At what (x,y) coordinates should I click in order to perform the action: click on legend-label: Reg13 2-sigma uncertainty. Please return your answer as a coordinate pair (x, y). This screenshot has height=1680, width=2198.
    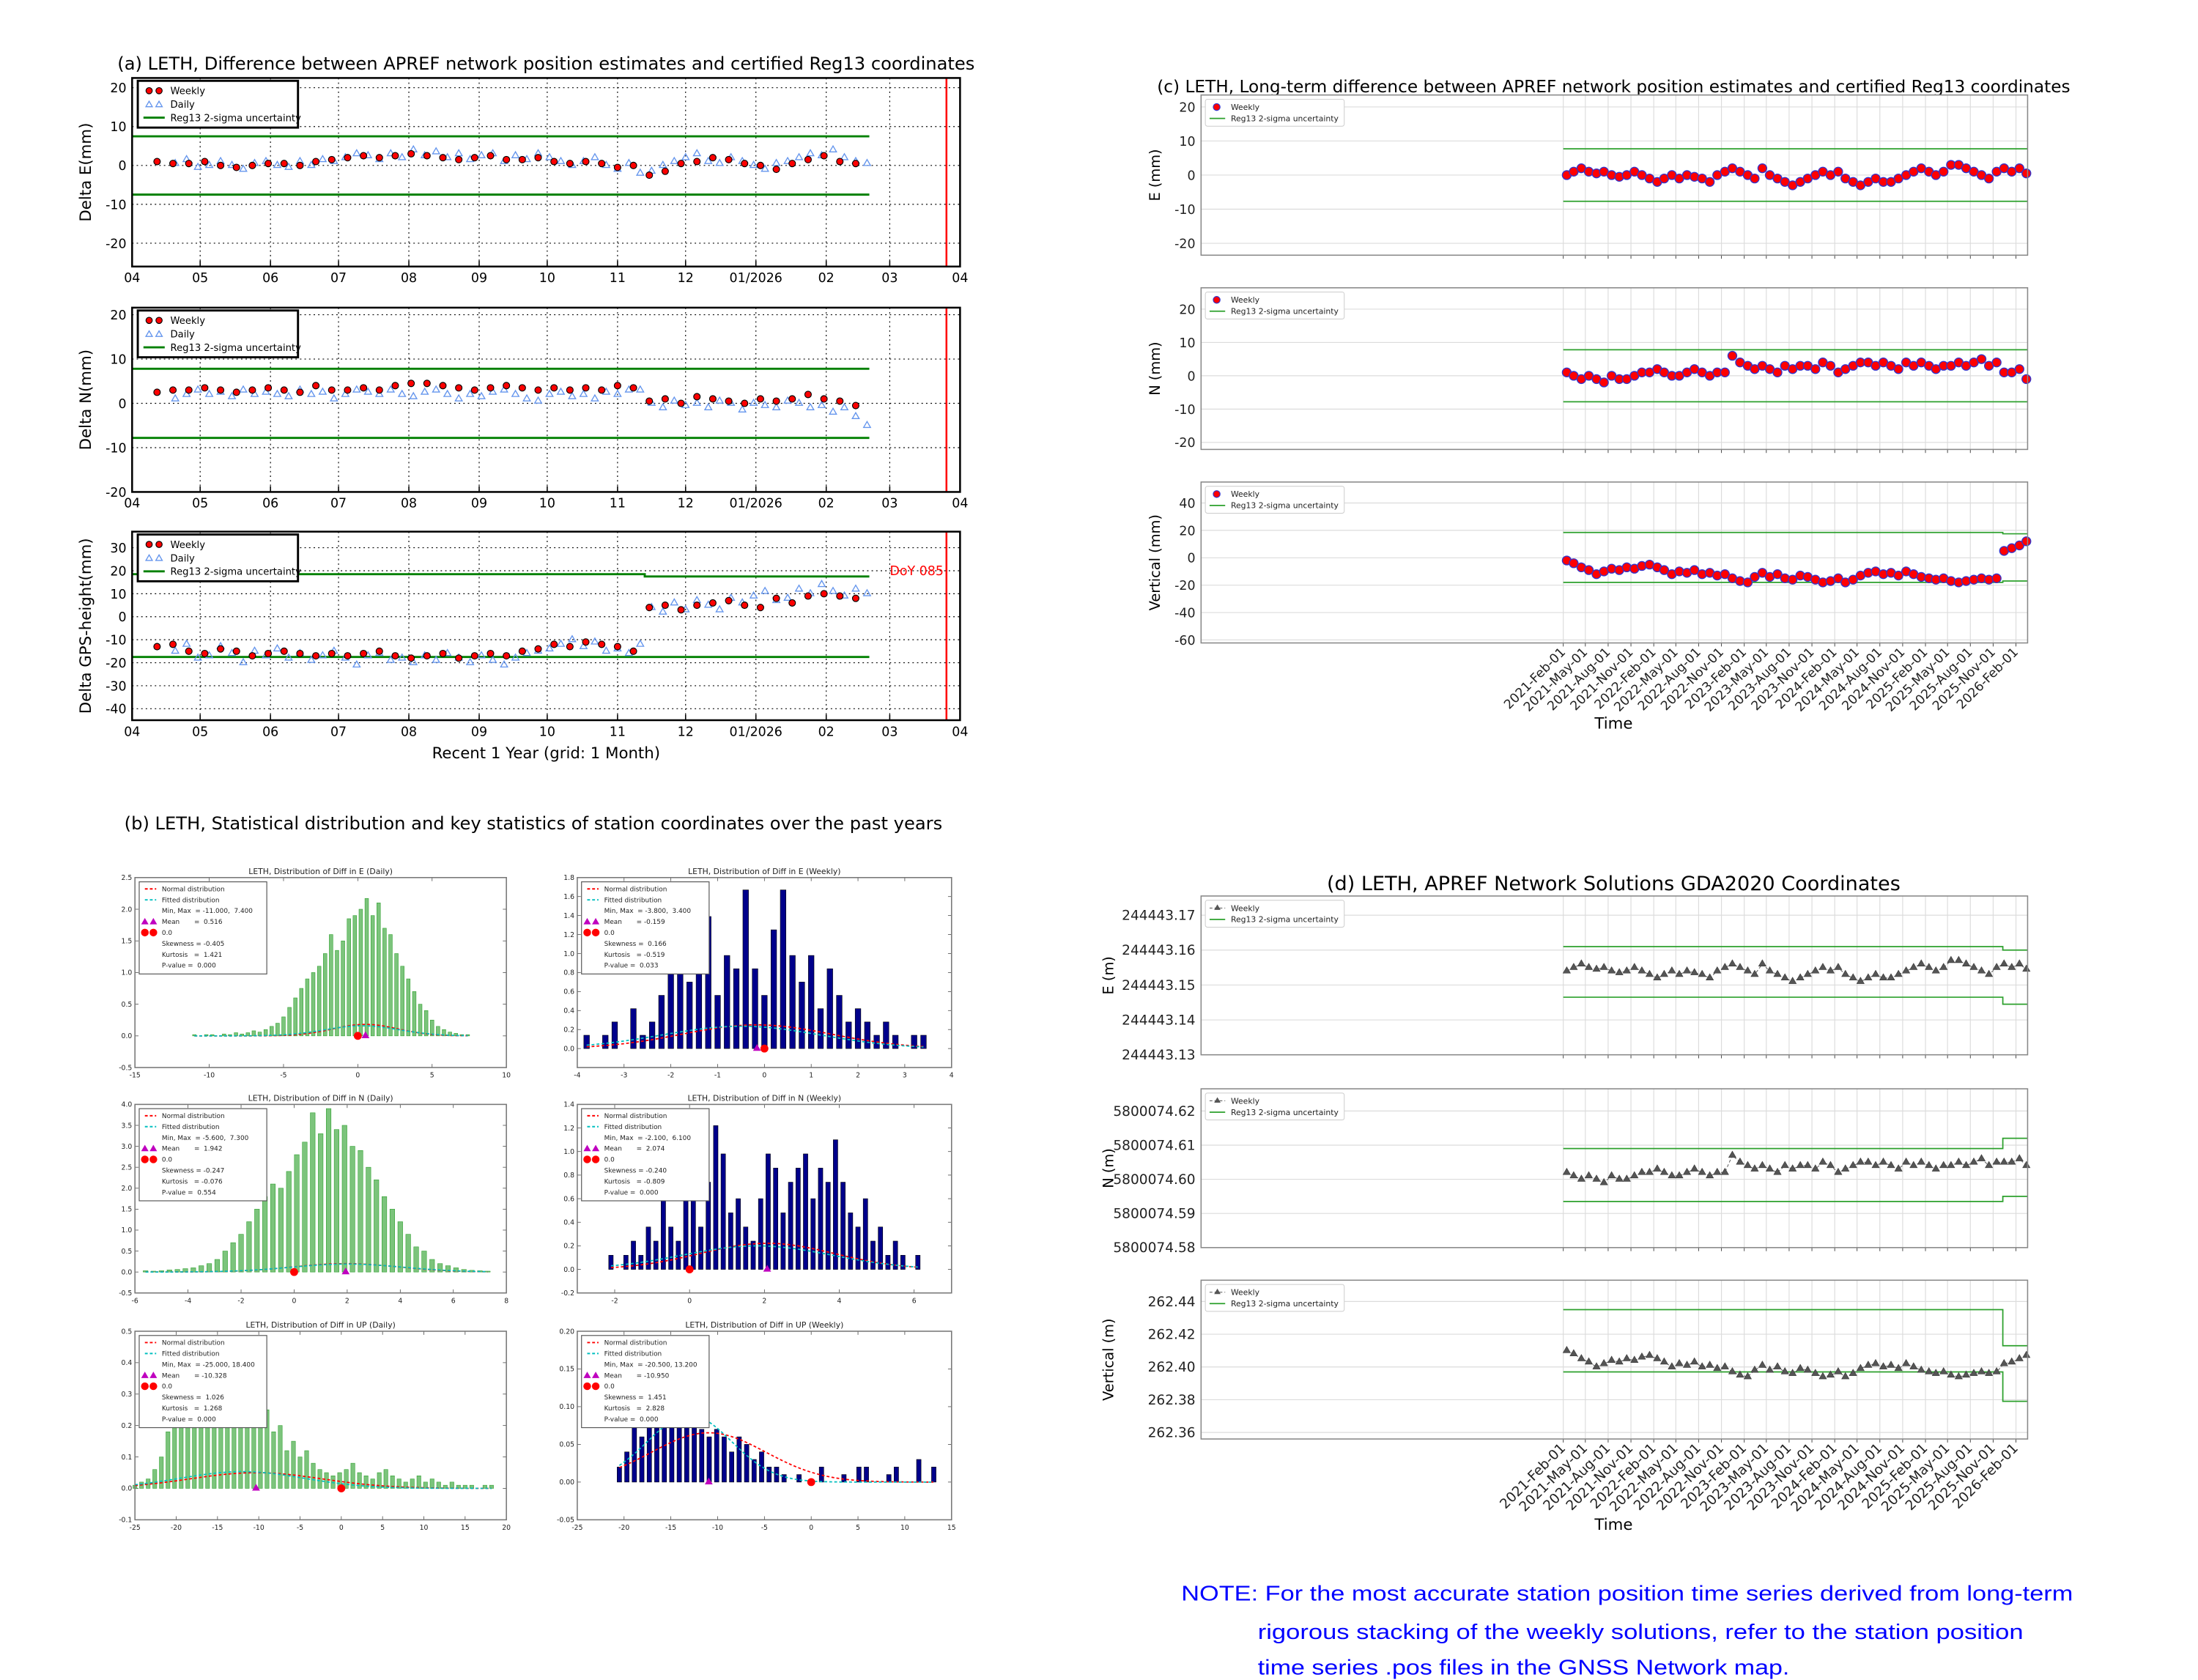
    Looking at the image, I should click on (1285, 118).